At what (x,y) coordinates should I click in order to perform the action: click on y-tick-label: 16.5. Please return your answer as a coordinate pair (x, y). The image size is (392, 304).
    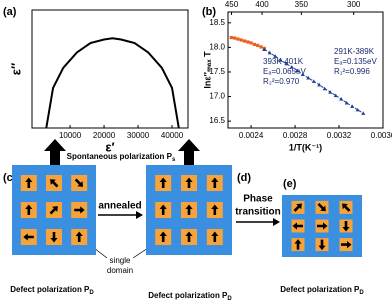
    Looking at the image, I should click on (217, 120).